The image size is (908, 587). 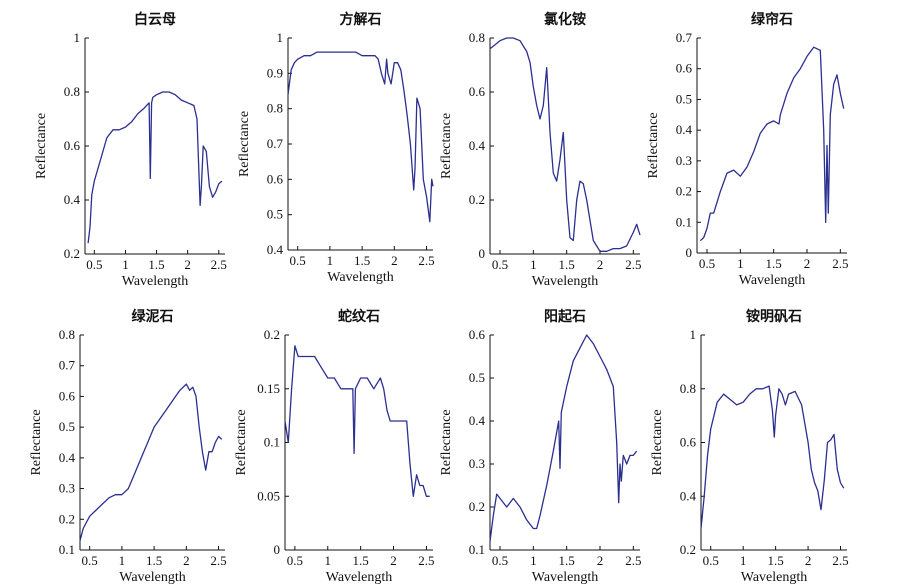 What do you see at coordinates (153, 316) in the screenshot?
I see `subplot-title: 绿泥石` at bounding box center [153, 316].